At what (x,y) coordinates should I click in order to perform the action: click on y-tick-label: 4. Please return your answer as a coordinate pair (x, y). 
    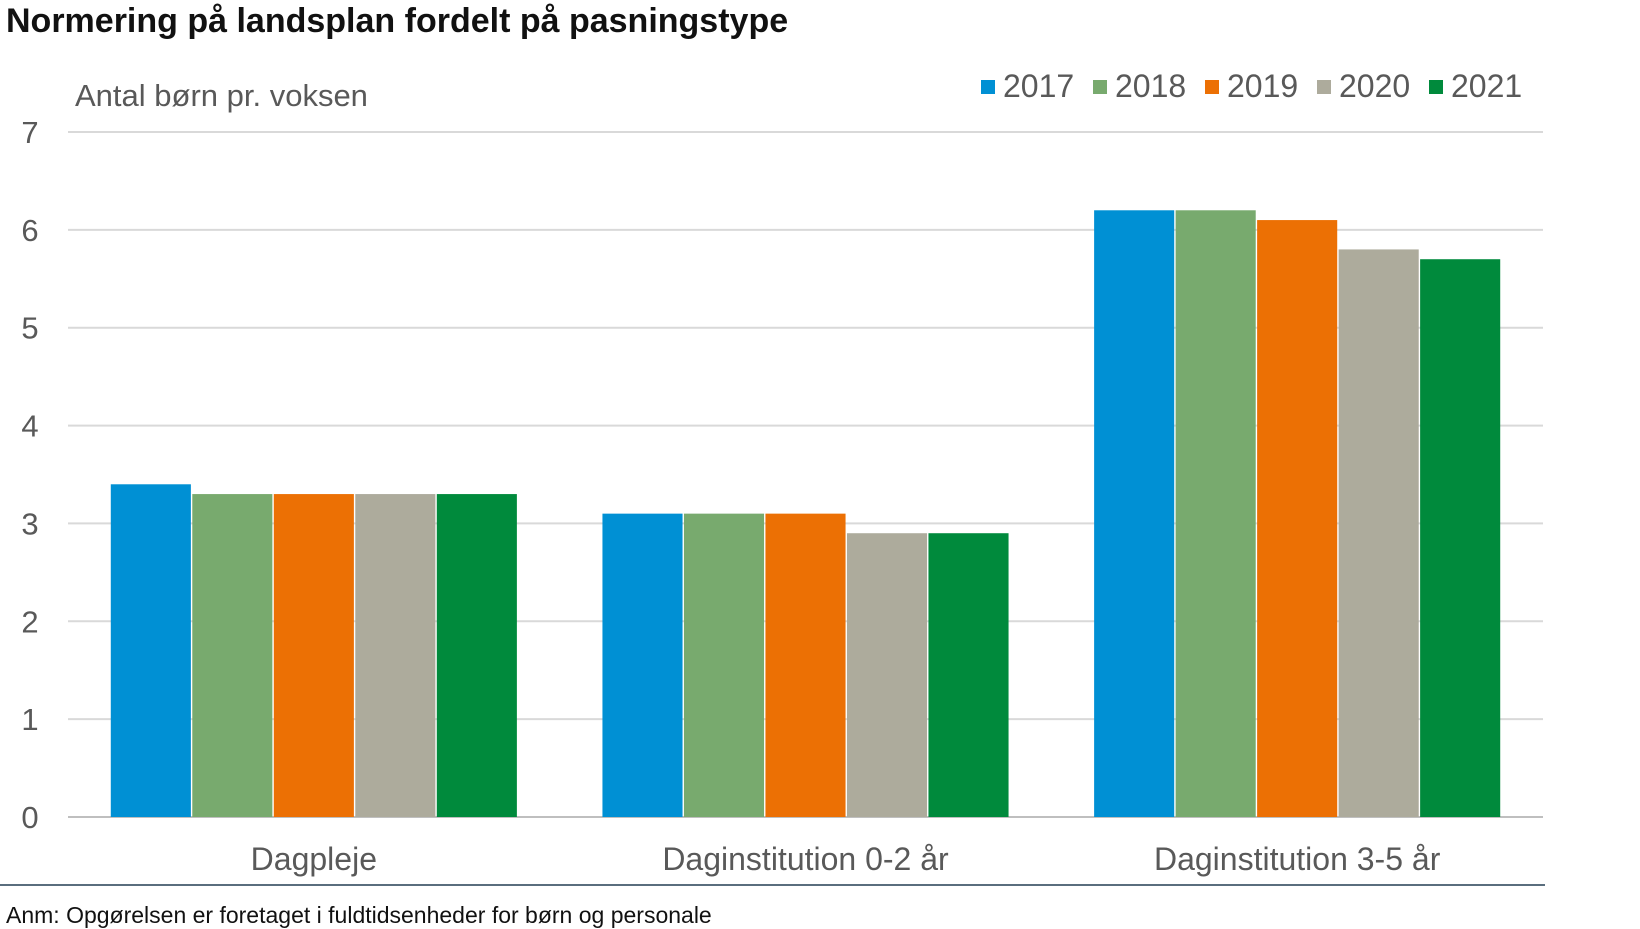
    Looking at the image, I should click on (29, 426).